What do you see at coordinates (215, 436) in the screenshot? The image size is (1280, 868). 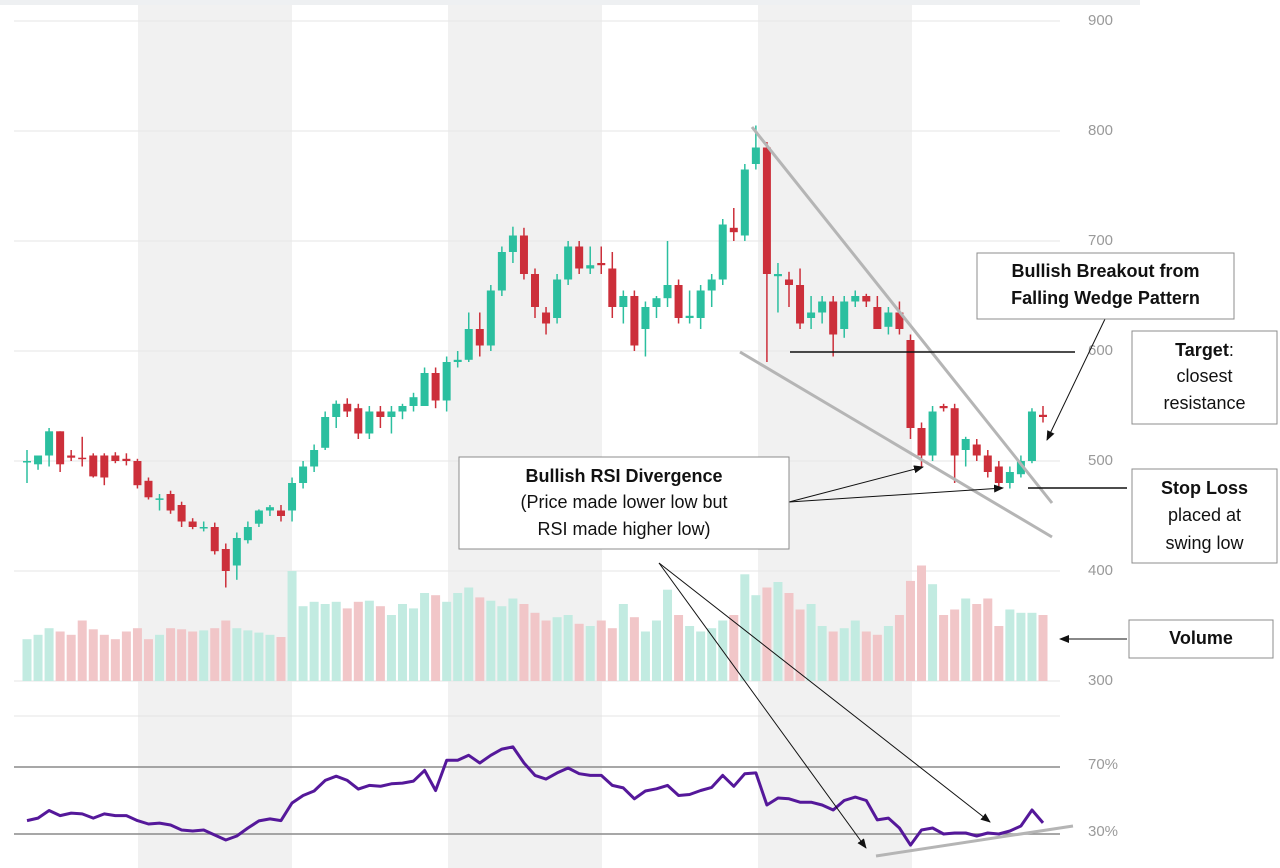 I see `period-band` at bounding box center [215, 436].